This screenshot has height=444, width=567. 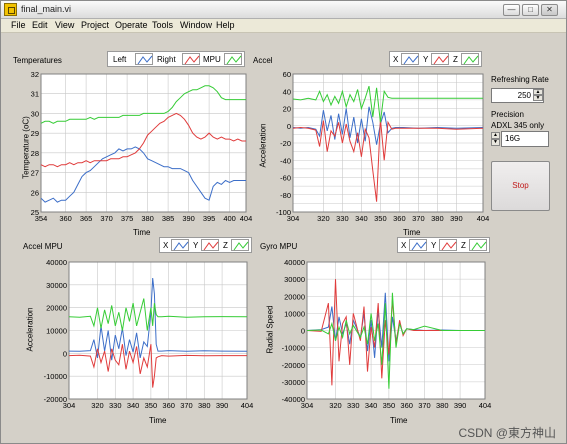 I want to click on y-tick-label: -100, so click(x=283, y=212).